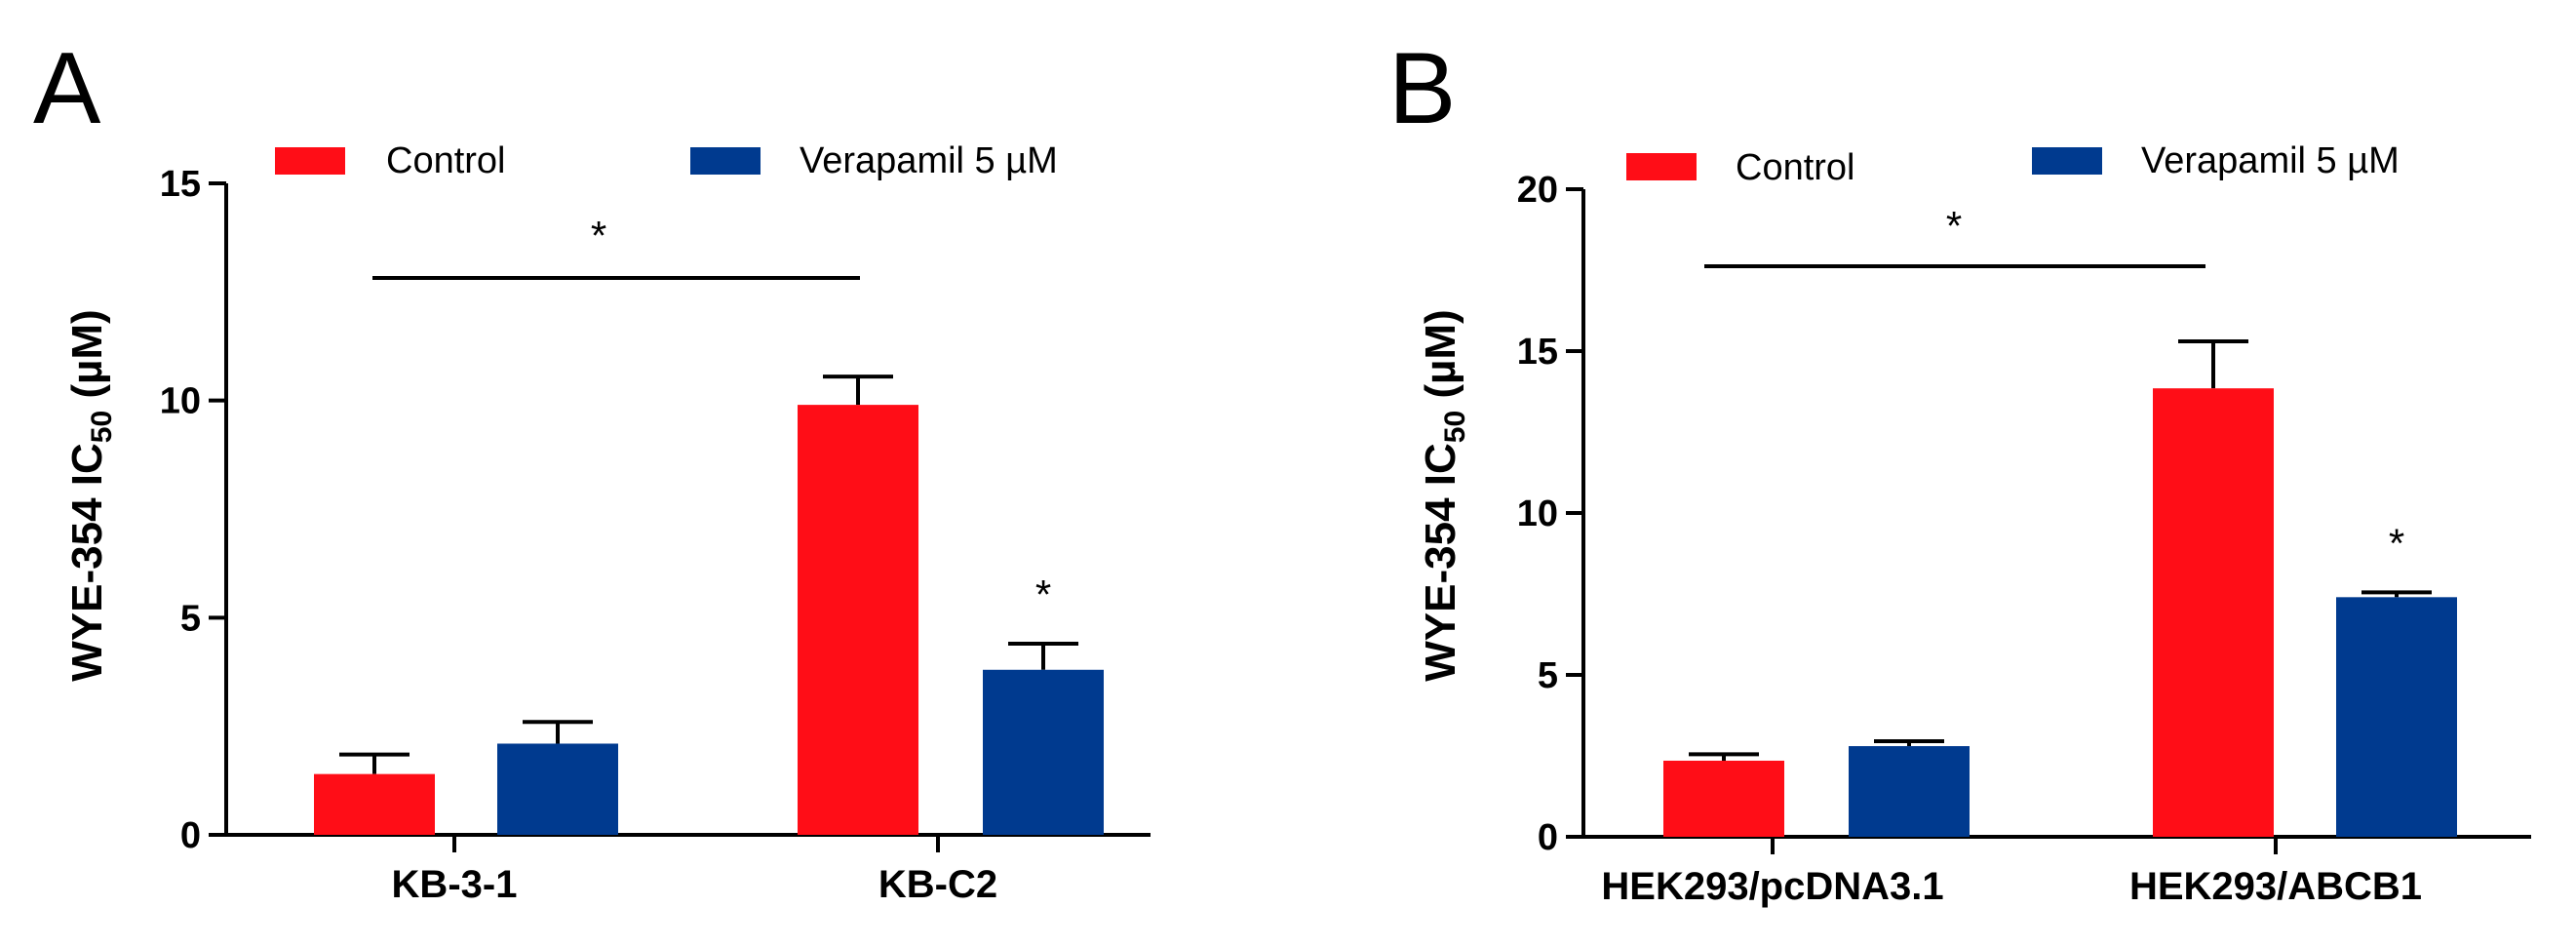 The width and height of the screenshot is (2576, 947). I want to click on panel-a-bar-kb31-verapamil, so click(557, 789).